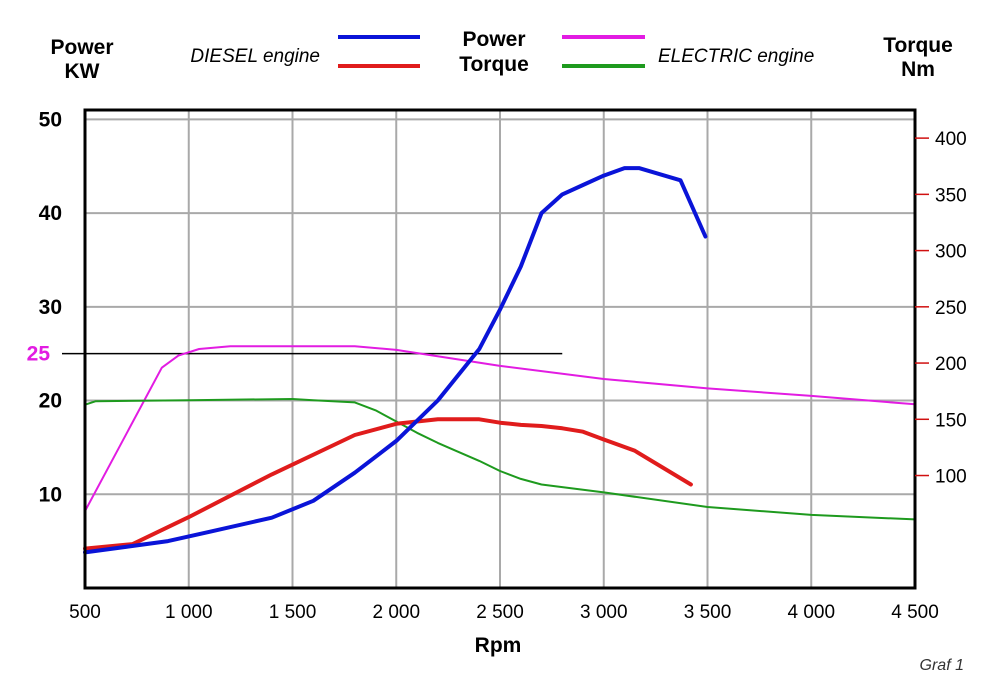 Image resolution: width=1000 pixels, height=682 pixels. Describe the element at coordinates (951, 252) in the screenshot. I see `right-tick-label-4: 300` at that location.